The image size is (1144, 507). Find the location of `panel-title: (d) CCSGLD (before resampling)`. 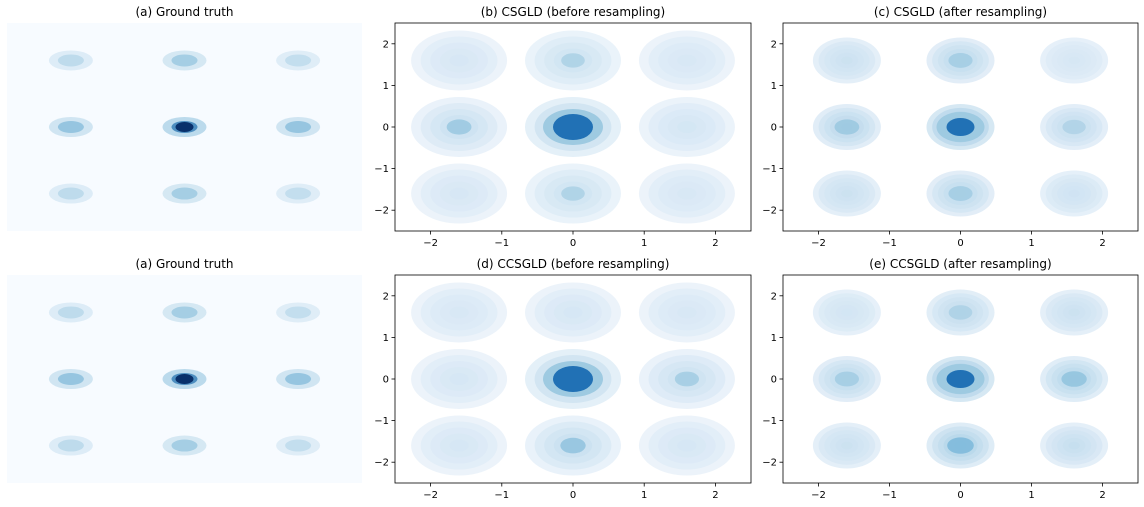

panel-title: (d) CCSGLD (before resampling) is located at coordinates (573, 264).